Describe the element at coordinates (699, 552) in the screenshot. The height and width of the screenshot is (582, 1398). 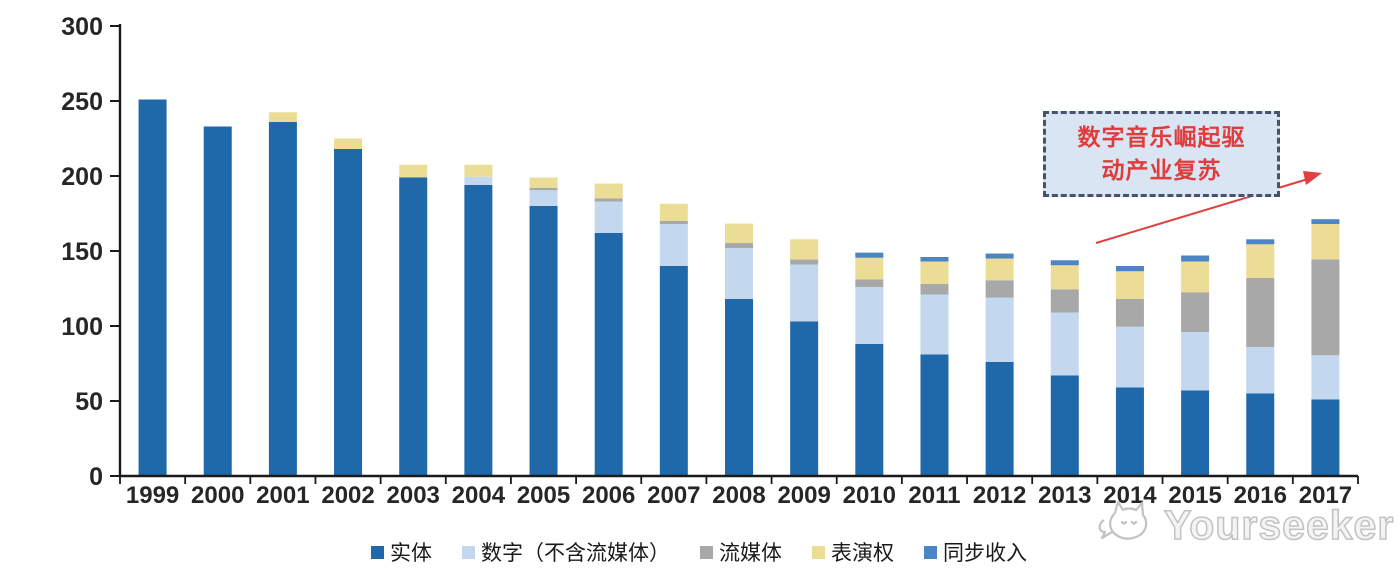
I see `chart-legend: 实体 数字（不含流媒体） 流媒体 表演权 同步收入` at that location.